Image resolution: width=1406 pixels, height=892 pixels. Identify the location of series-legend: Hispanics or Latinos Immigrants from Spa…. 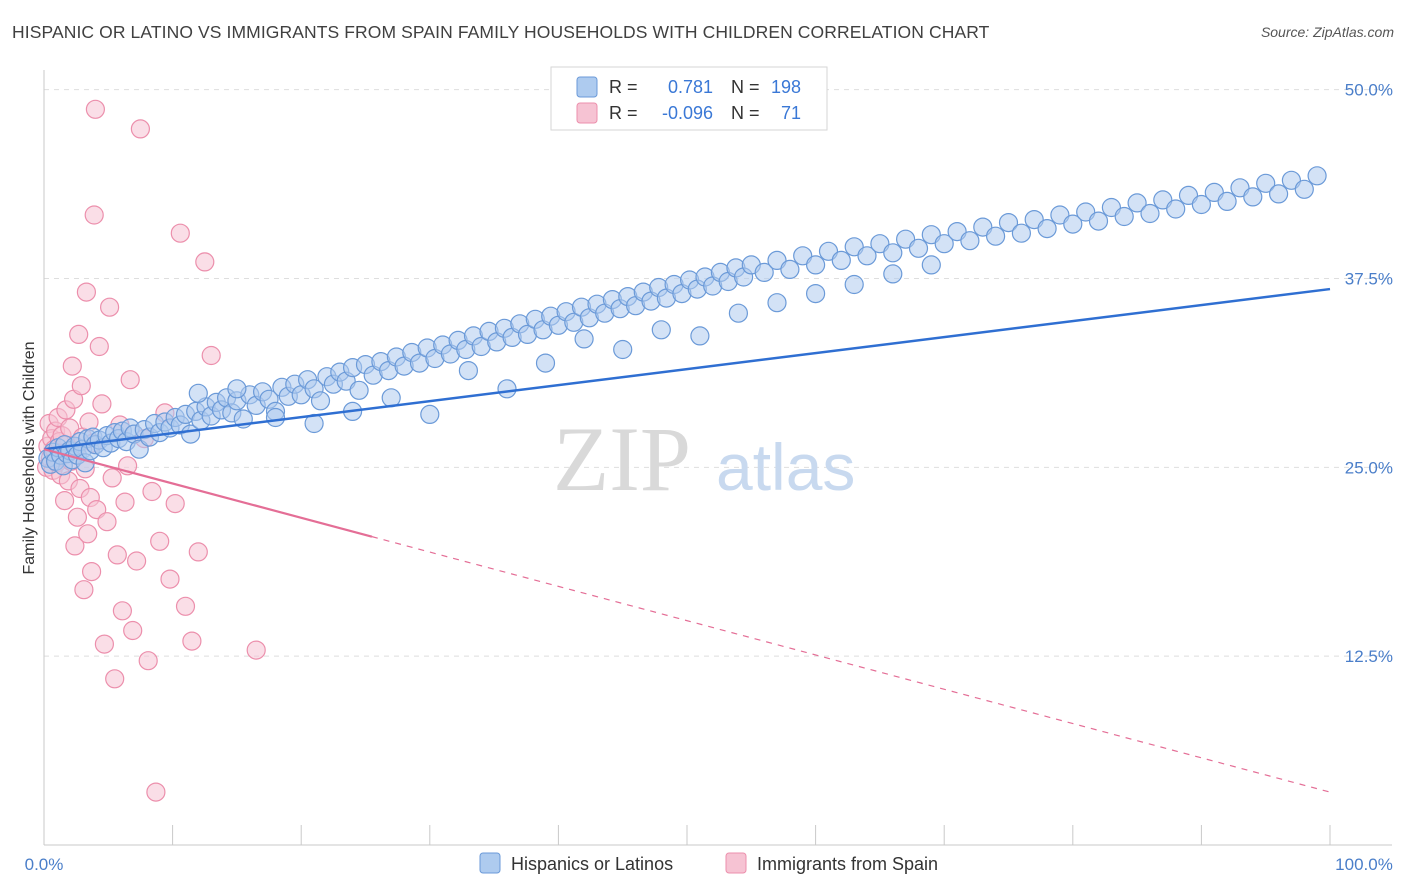
(708, 863).